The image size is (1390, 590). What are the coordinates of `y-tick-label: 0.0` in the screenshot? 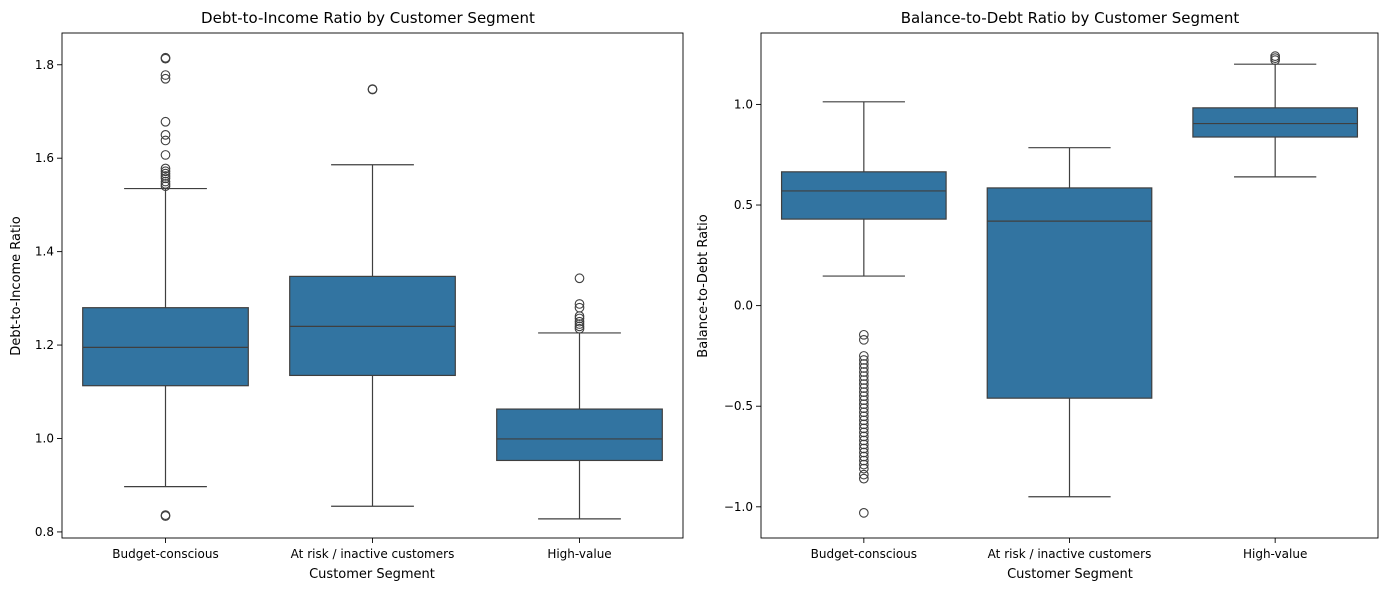 It's located at (743, 306).